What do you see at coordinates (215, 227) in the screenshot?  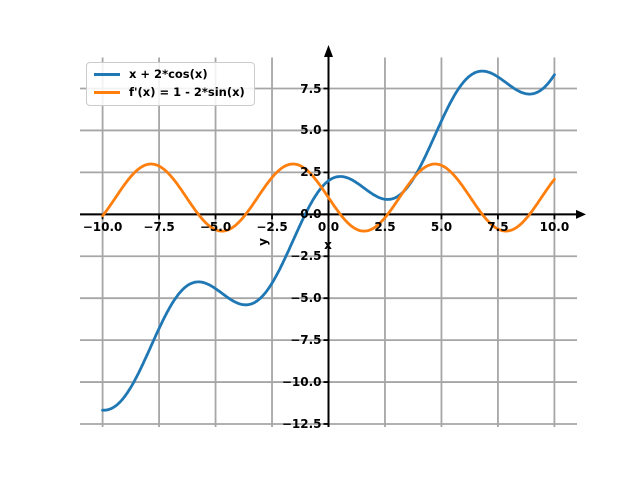 I see `x-tick-label: −5.0` at bounding box center [215, 227].